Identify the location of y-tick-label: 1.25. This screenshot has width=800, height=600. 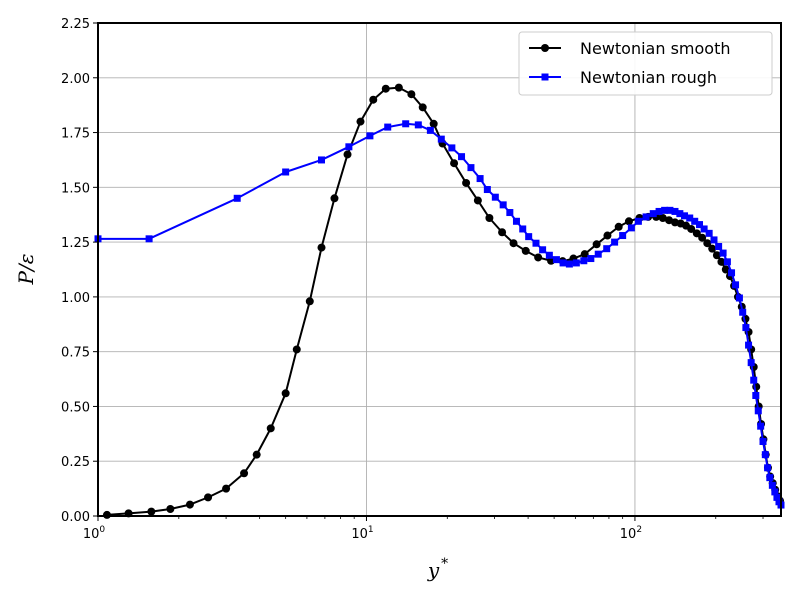
(75, 243).